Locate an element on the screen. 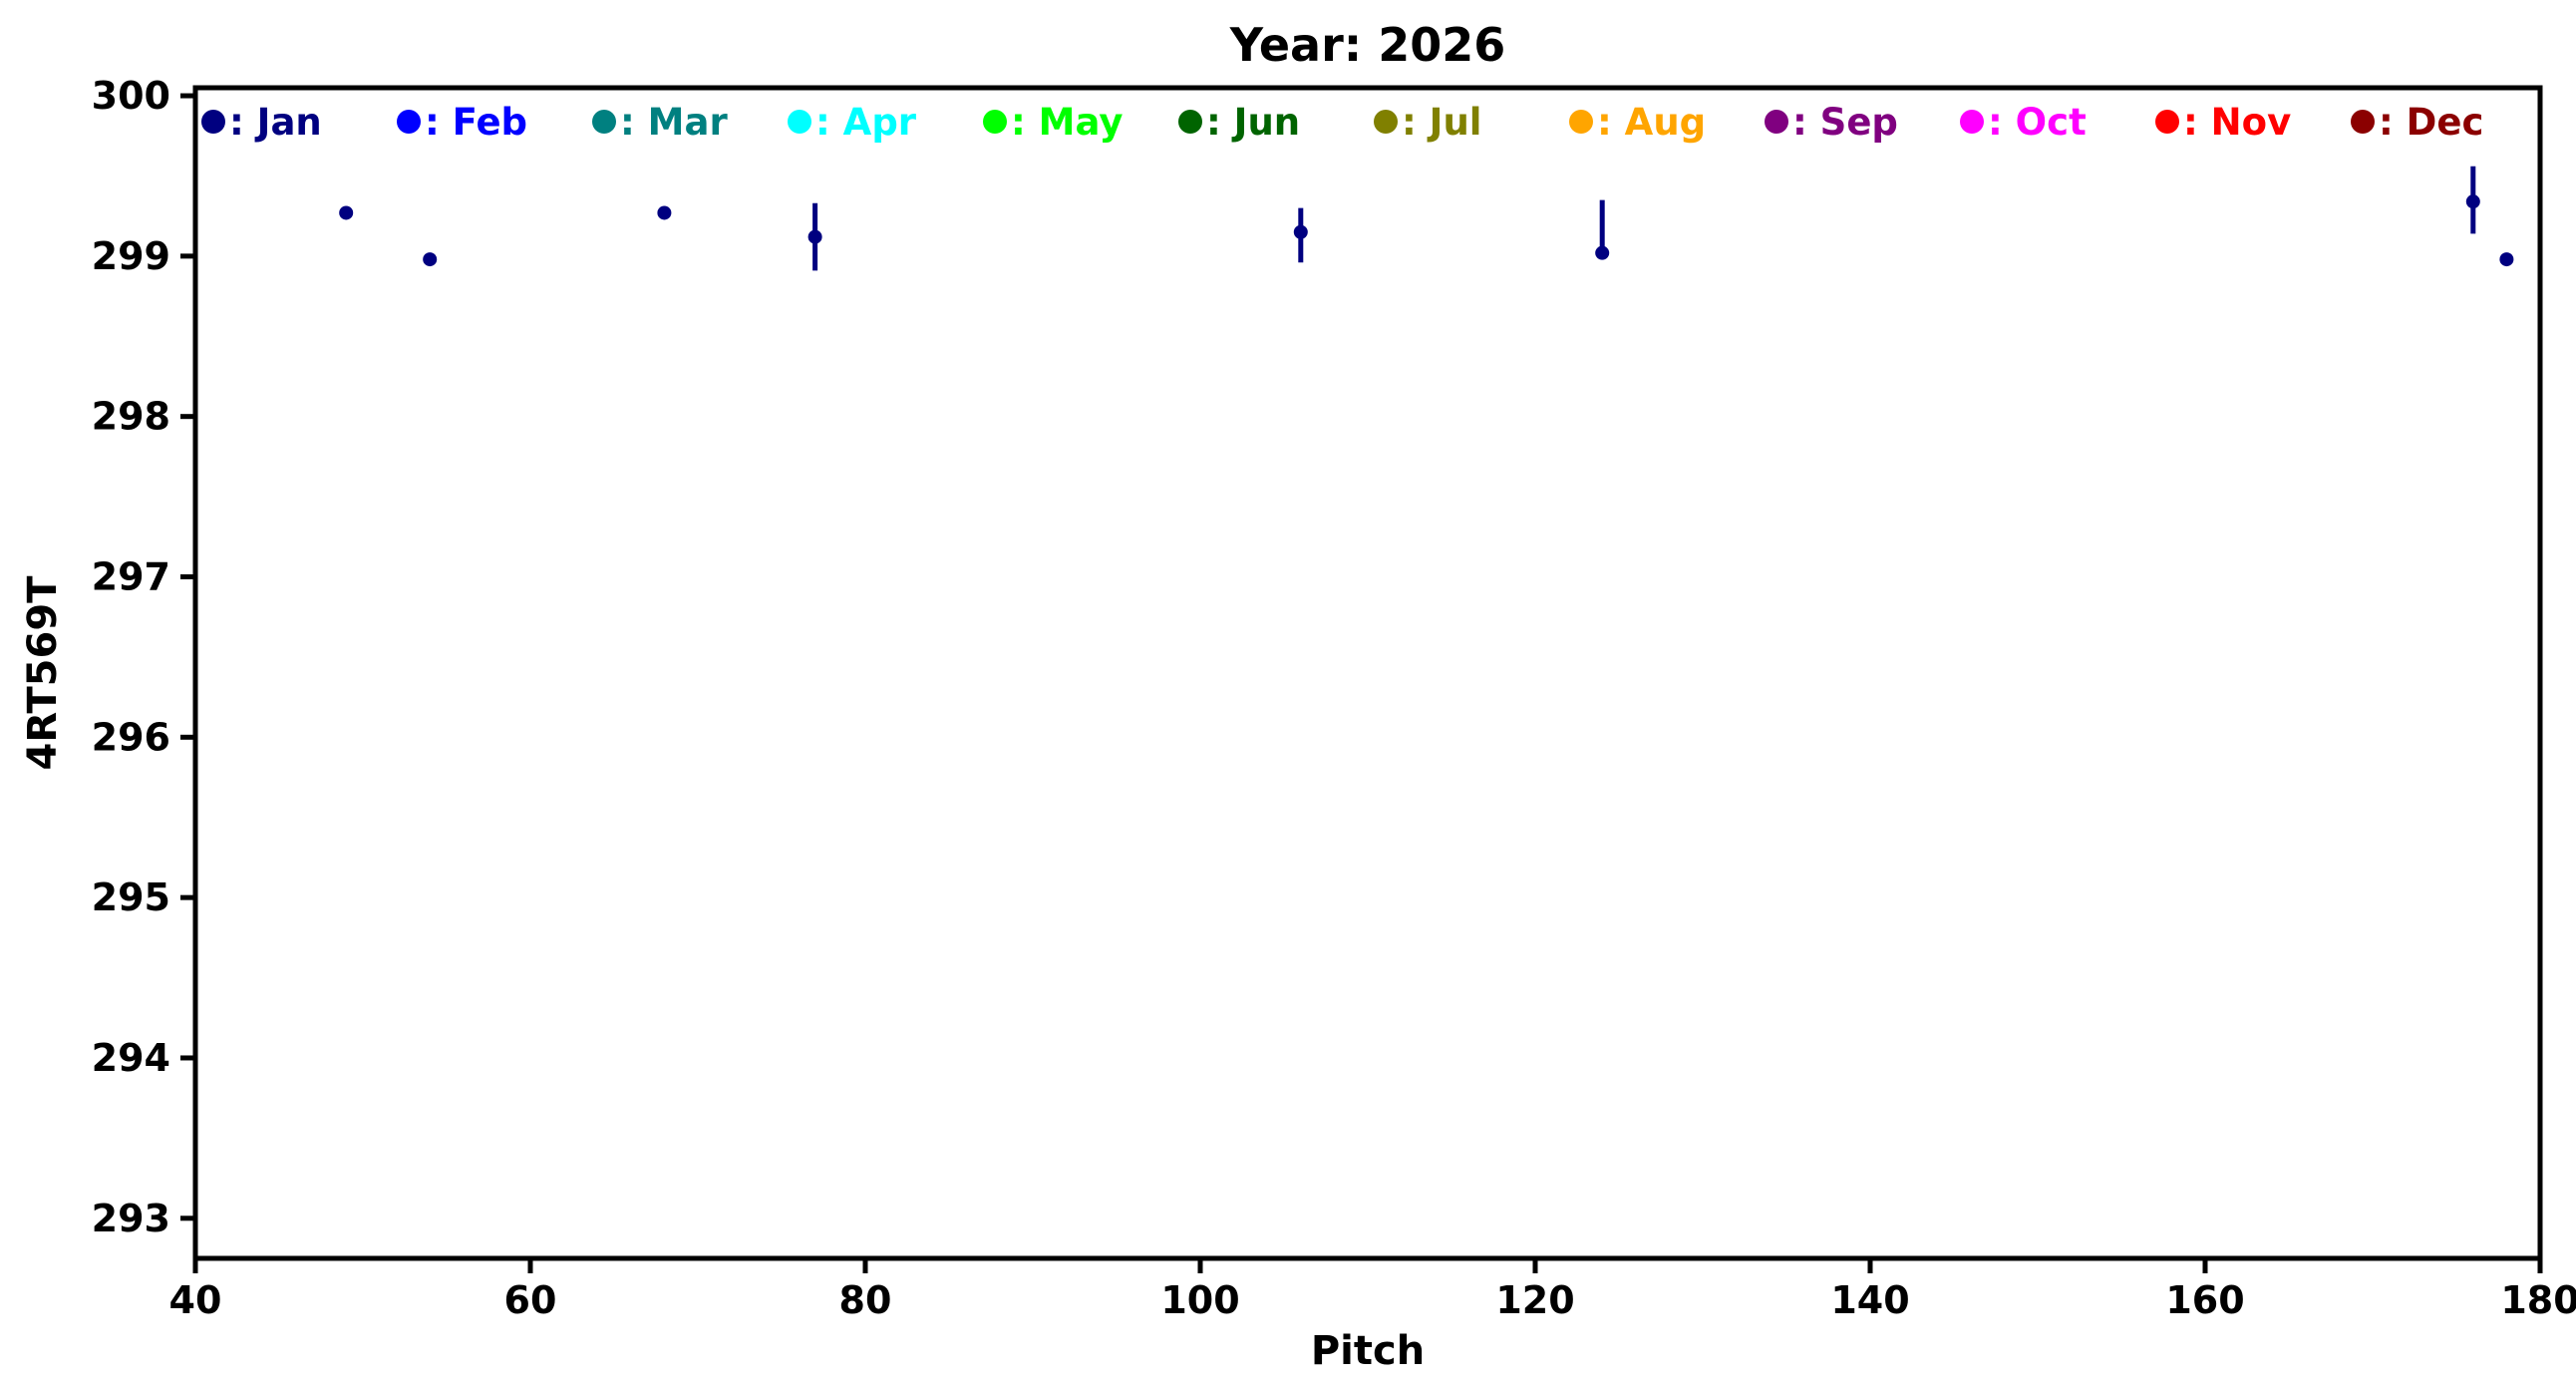 The height and width of the screenshot is (1387, 2576). x-tick-label: 60 is located at coordinates (530, 1300).